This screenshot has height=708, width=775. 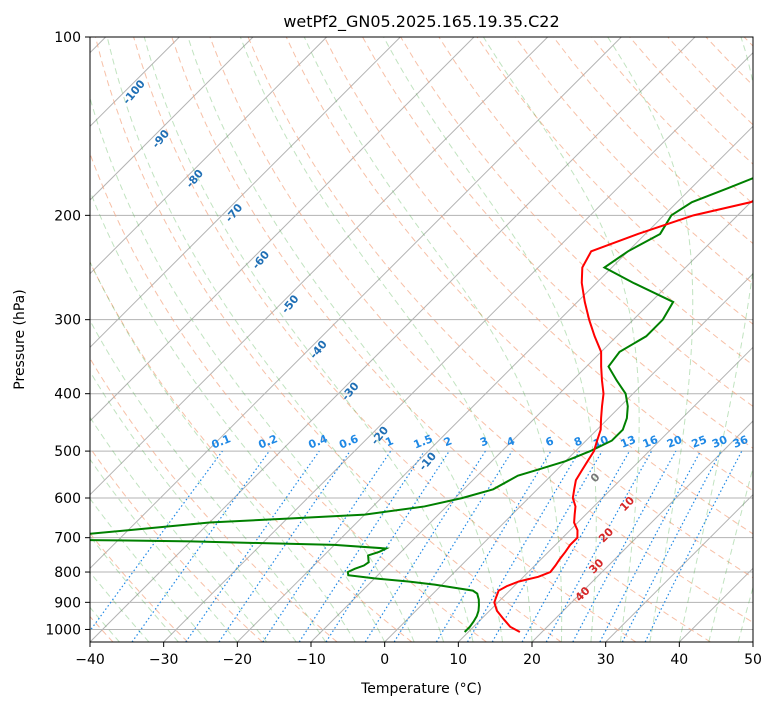 I want to click on y-axis-title: Pressure (hPa), so click(x=20, y=339).